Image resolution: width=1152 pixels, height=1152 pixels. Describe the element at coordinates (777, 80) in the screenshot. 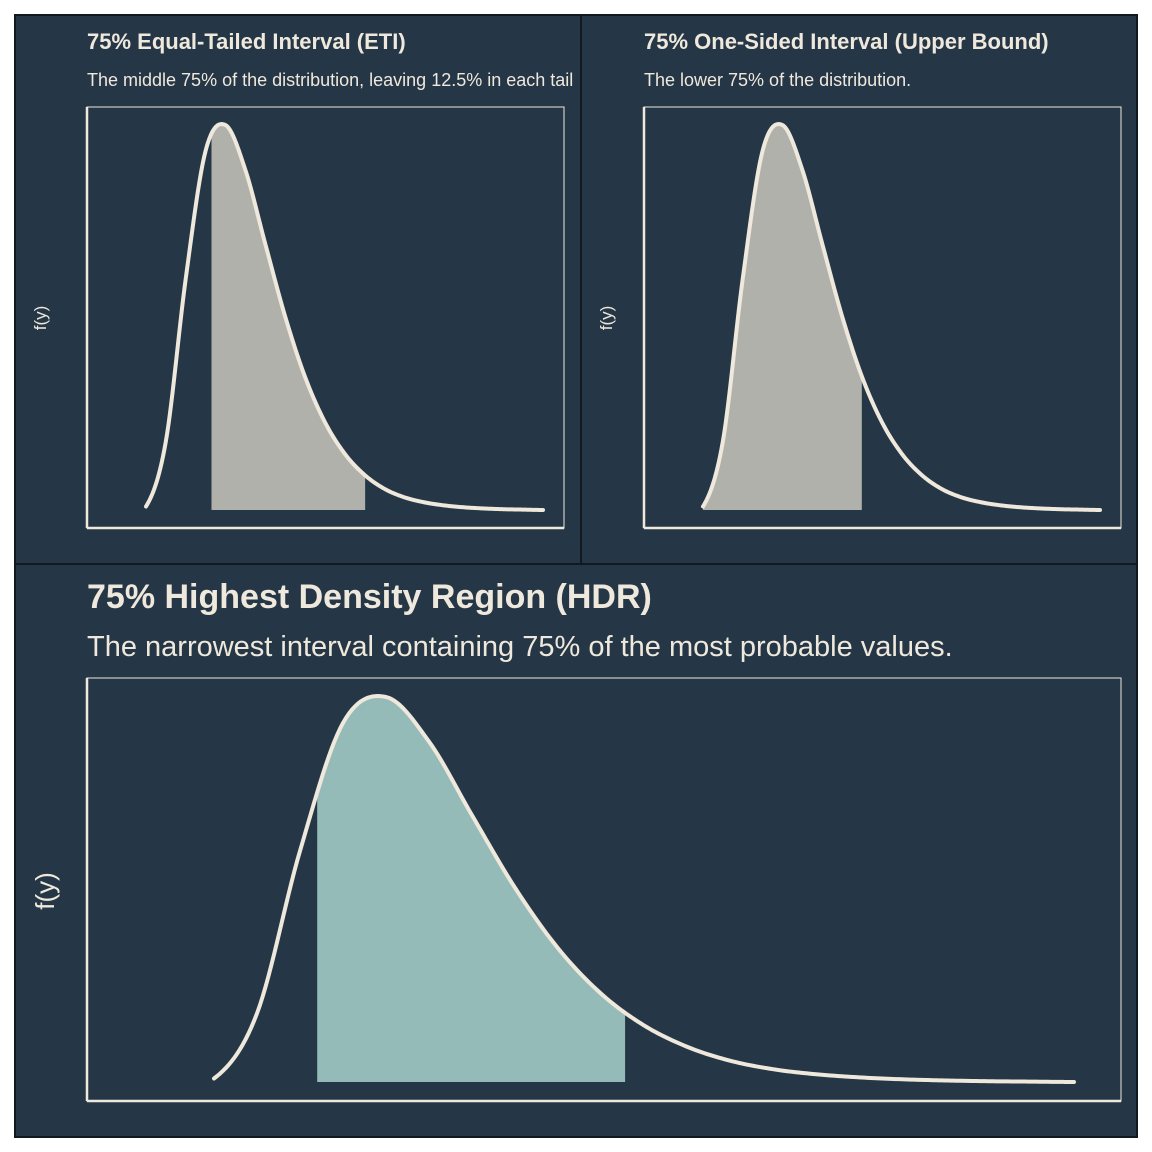

I see `panel-upper-subtitle: The lower 75% of the distribution.` at that location.